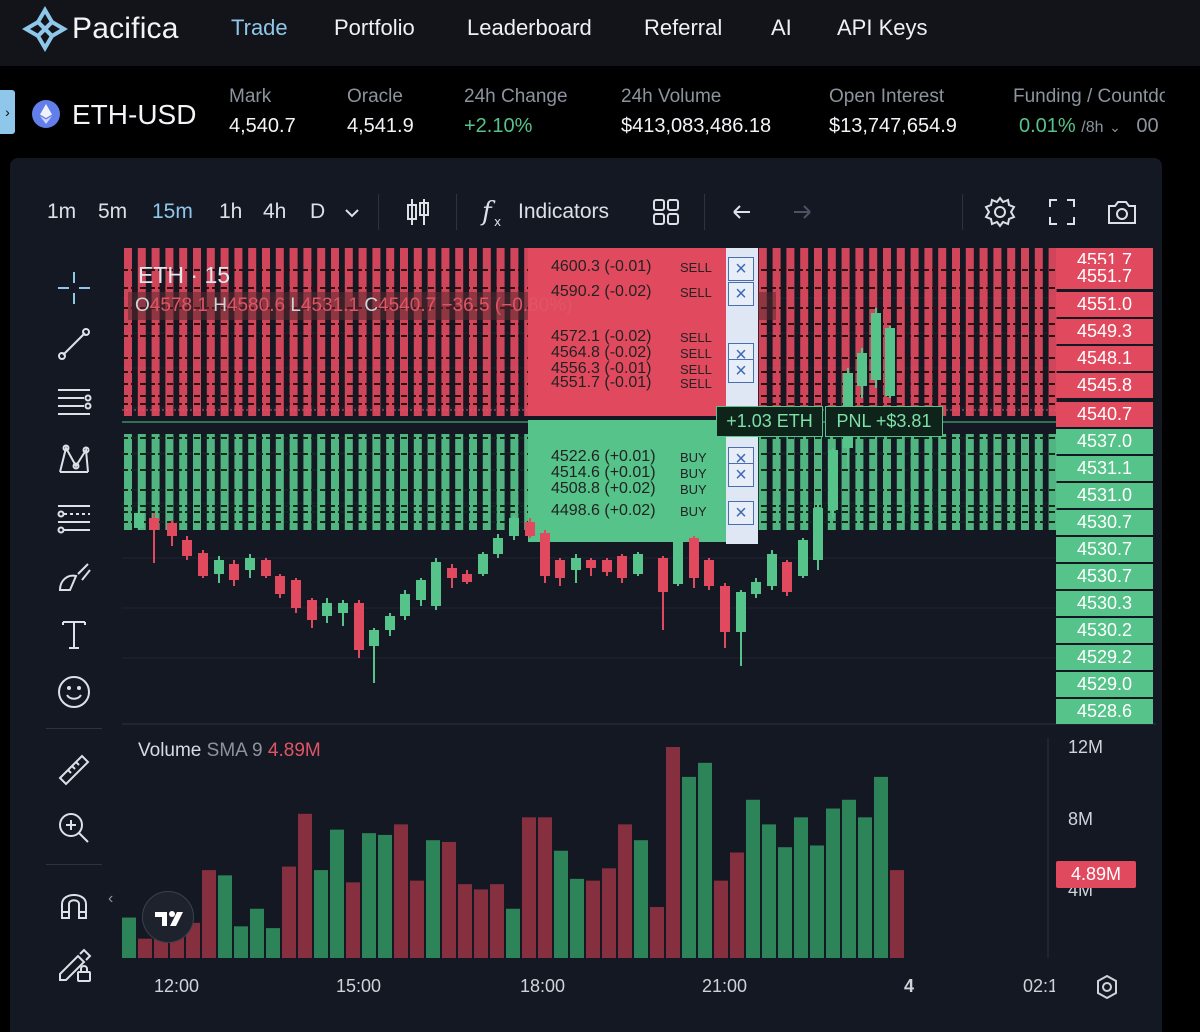  What do you see at coordinates (742, 212) in the screenshot?
I see `undo-icon` at bounding box center [742, 212].